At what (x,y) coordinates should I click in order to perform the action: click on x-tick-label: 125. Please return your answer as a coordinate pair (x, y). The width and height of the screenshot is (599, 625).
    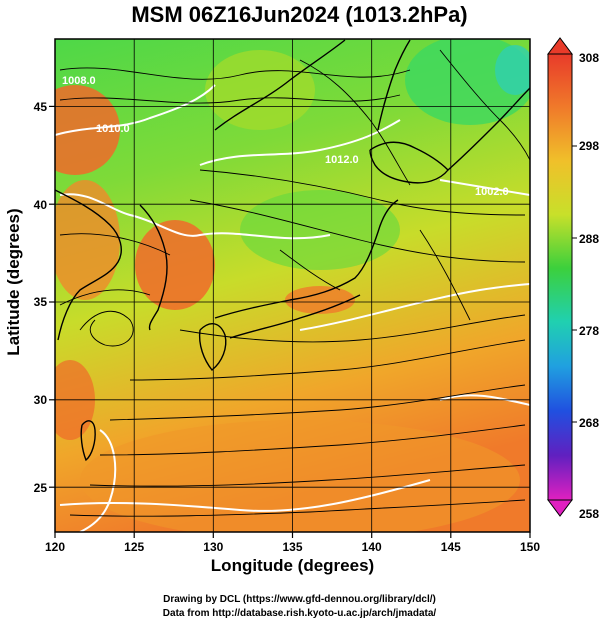
    Looking at the image, I should click on (134, 547).